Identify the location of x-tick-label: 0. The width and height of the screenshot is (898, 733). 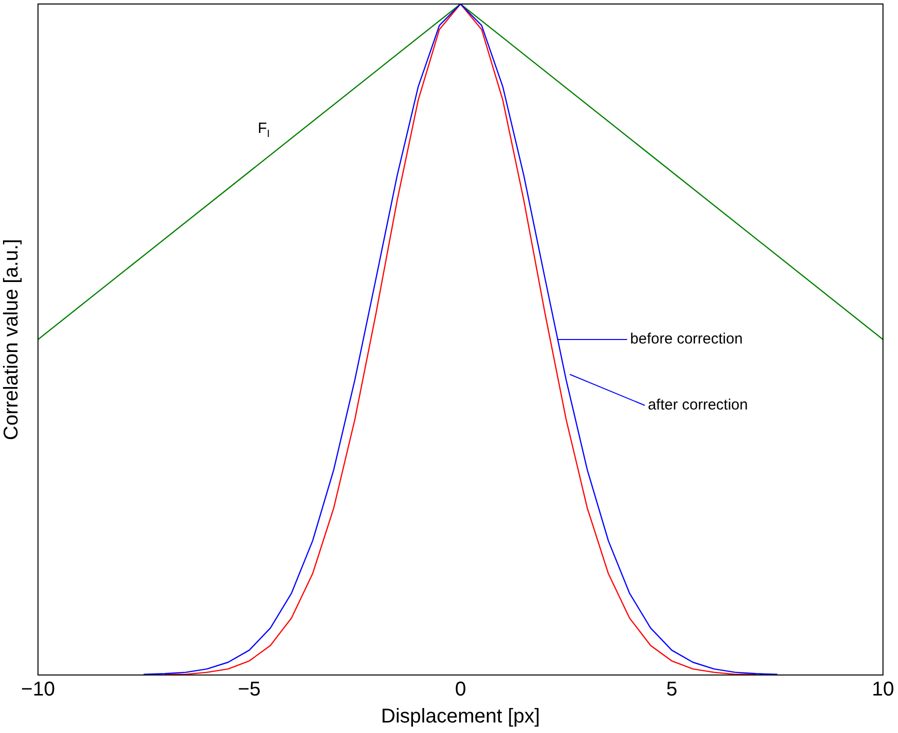
(460, 689).